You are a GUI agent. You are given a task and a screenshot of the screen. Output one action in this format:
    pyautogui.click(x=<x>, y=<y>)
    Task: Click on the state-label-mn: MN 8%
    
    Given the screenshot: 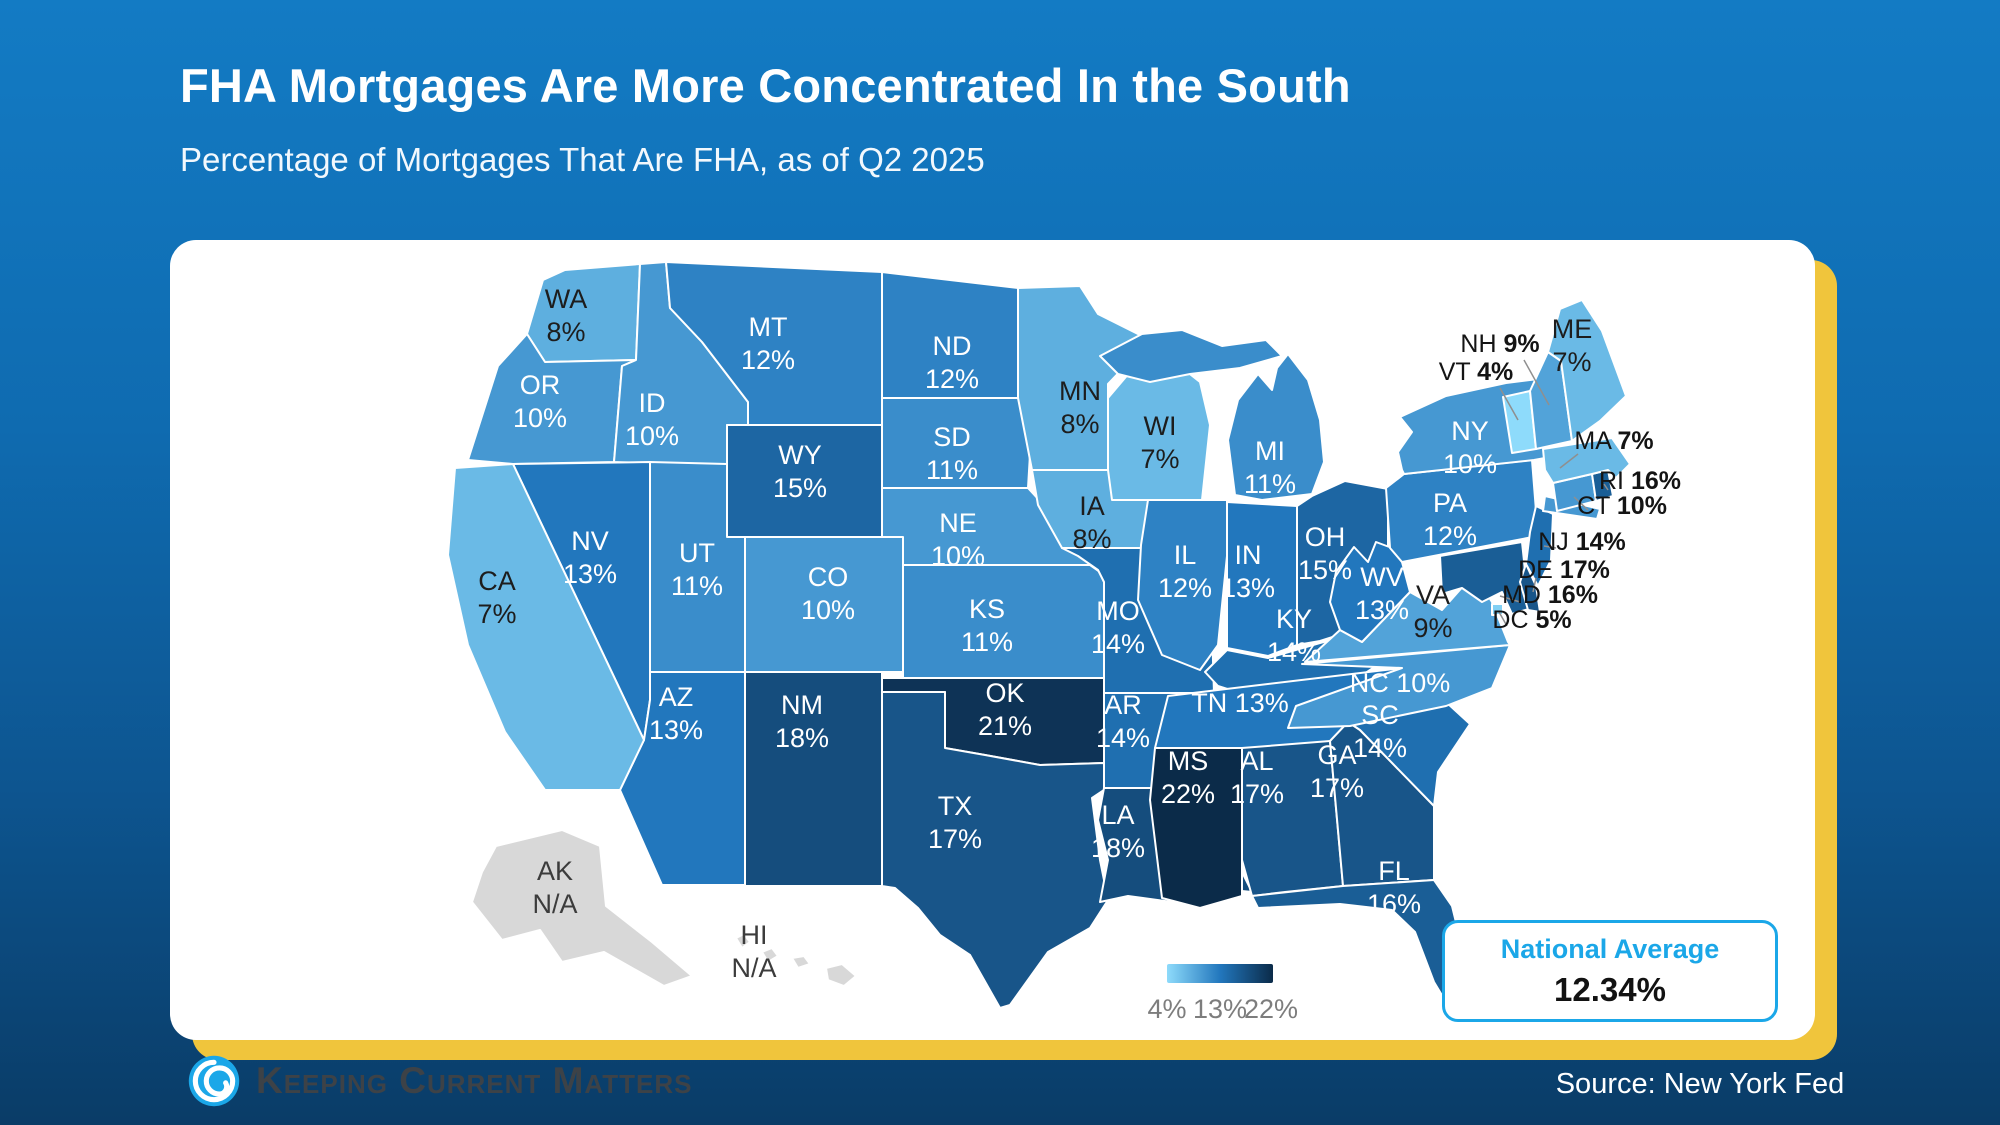 What is the action you would take?
    pyautogui.click(x=1080, y=407)
    